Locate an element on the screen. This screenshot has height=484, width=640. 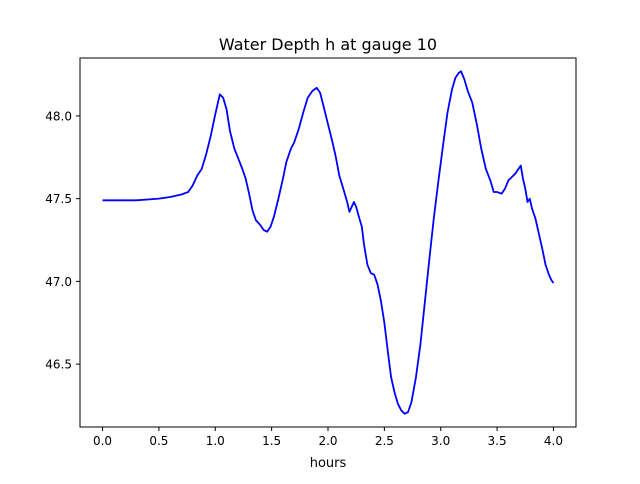
x-axis-label: hours is located at coordinates (328, 463).